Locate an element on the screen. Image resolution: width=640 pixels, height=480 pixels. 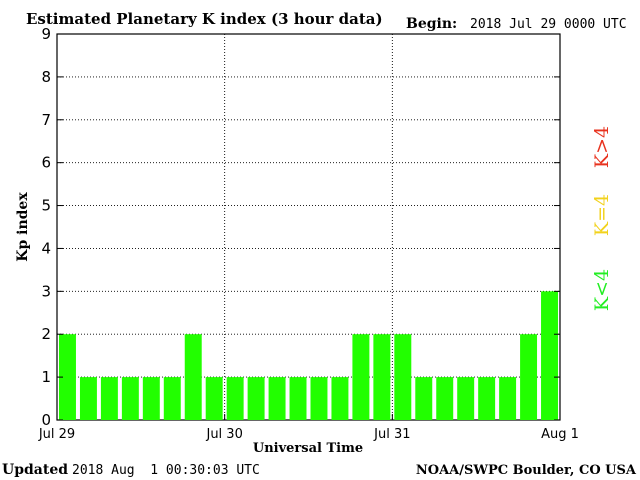
y-tick-label: 8 is located at coordinates (46, 77).